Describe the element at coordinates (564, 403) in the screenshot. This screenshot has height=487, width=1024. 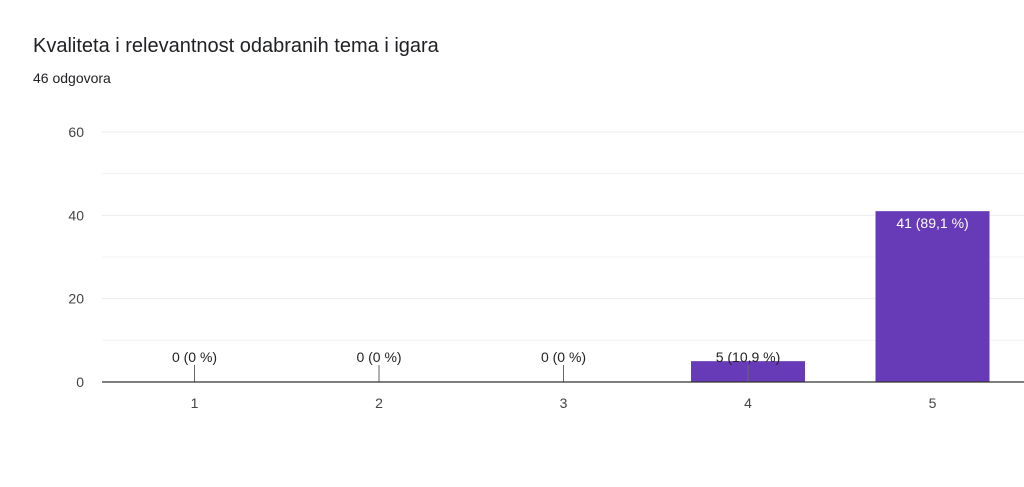
I see `x-tick-label: 3` at that location.